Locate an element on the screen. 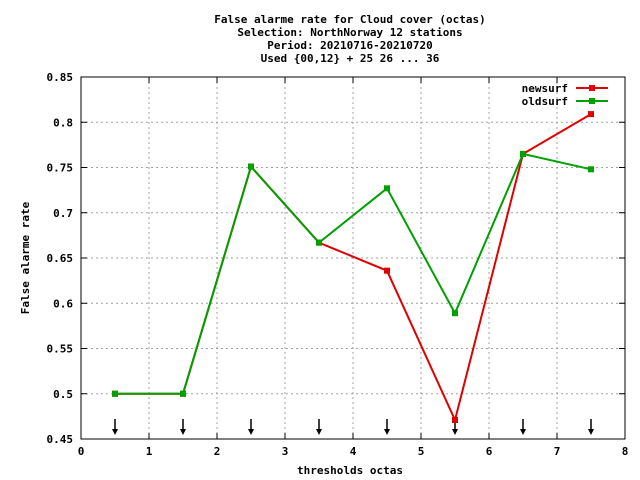  title-line-3: Period: 20210716-20210720 is located at coordinates (350, 45).